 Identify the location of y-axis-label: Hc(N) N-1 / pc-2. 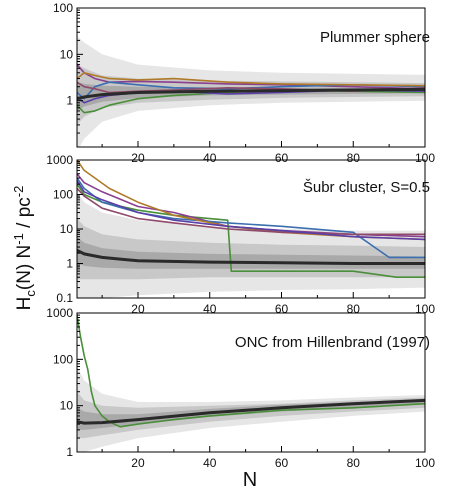
(24, 248).